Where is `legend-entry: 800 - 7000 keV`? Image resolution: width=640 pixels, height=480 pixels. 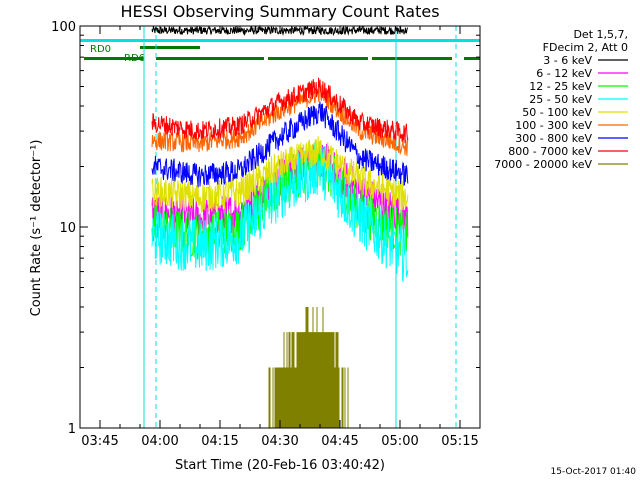 legend-entry: 800 - 7000 keV is located at coordinates (550, 151).